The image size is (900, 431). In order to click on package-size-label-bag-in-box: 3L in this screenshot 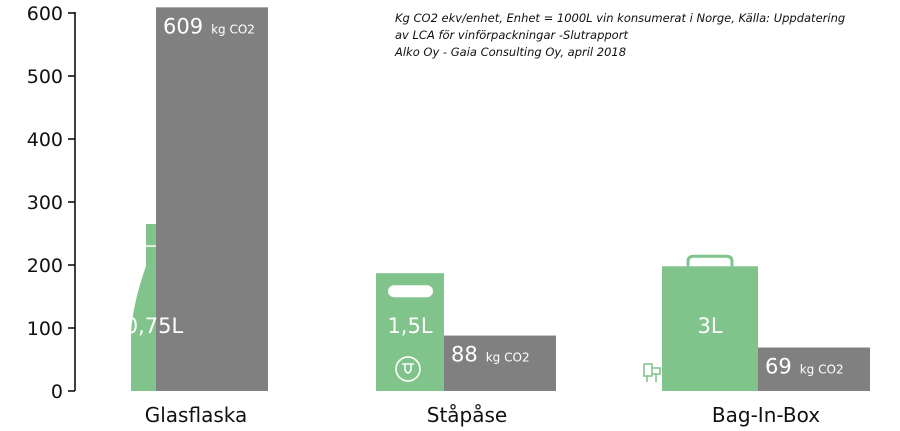, I will do `click(709, 326)`.